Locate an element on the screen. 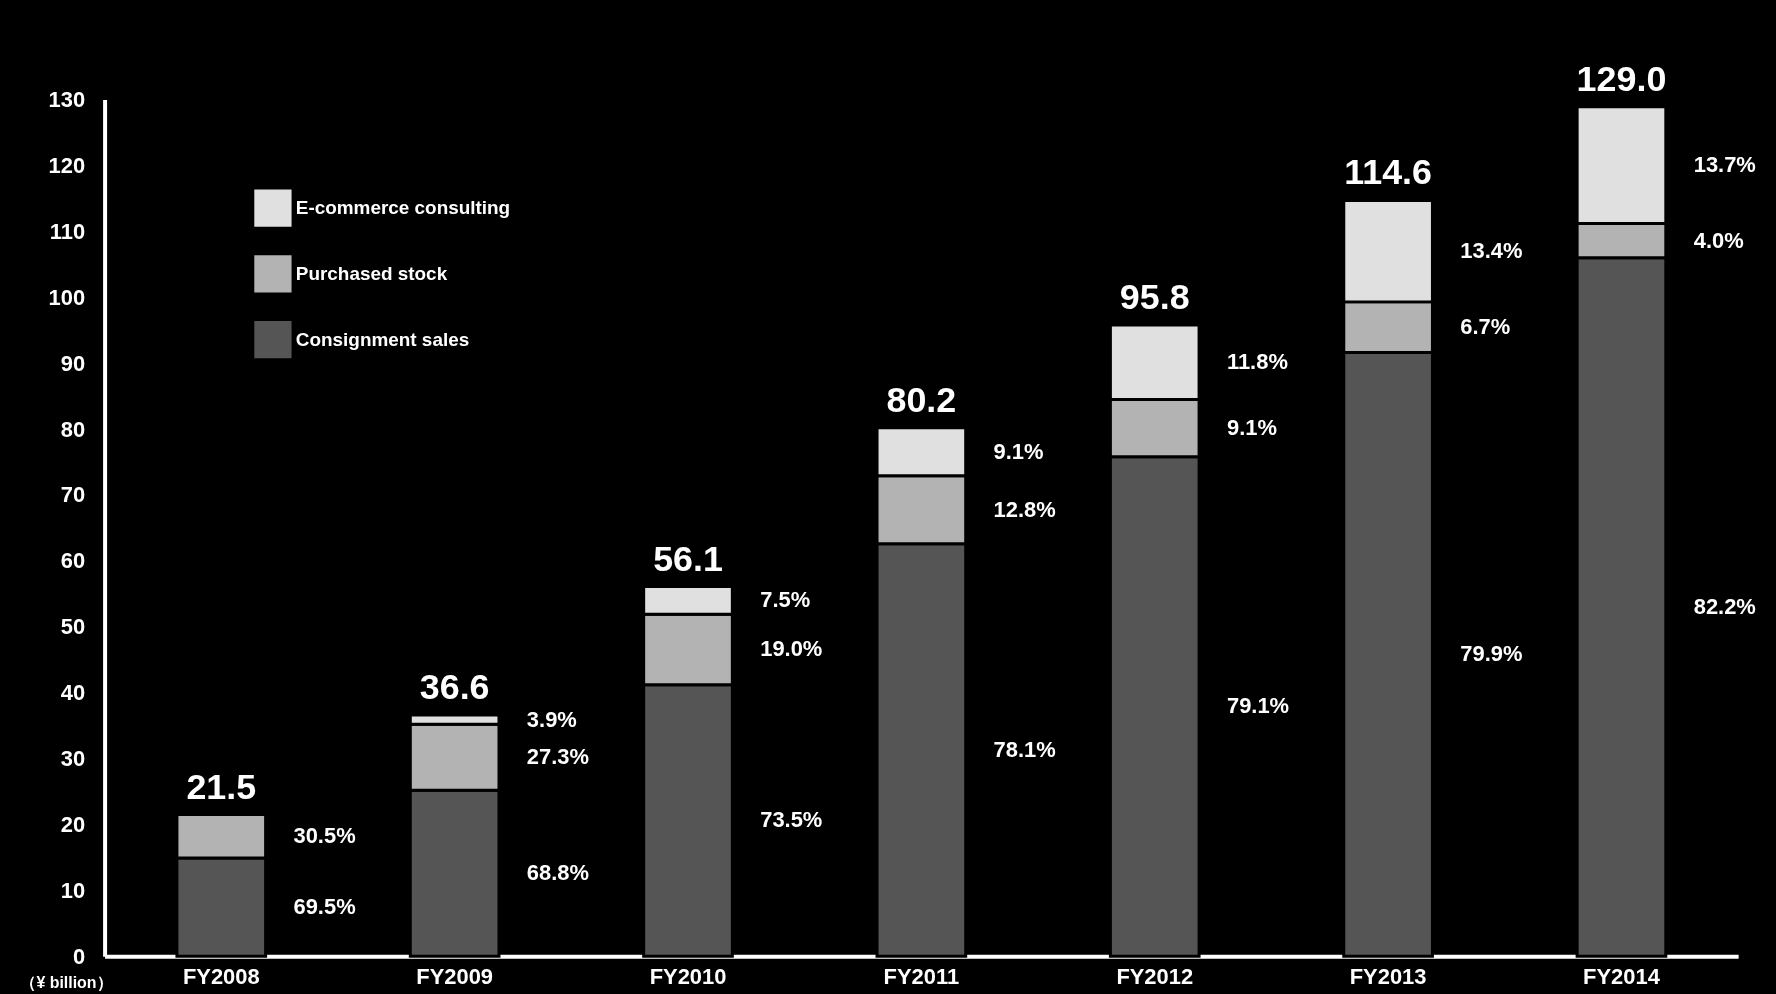 This screenshot has height=994, width=1776. total-label: 95.8 is located at coordinates (1154, 297).